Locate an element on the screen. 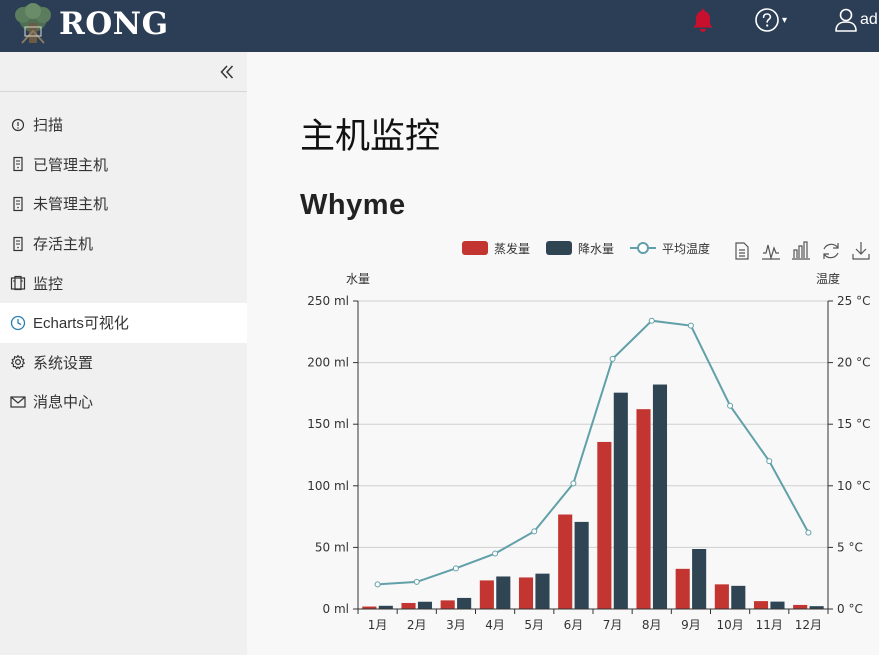  y-left-tick-label: 100 ml is located at coordinates (328, 486).